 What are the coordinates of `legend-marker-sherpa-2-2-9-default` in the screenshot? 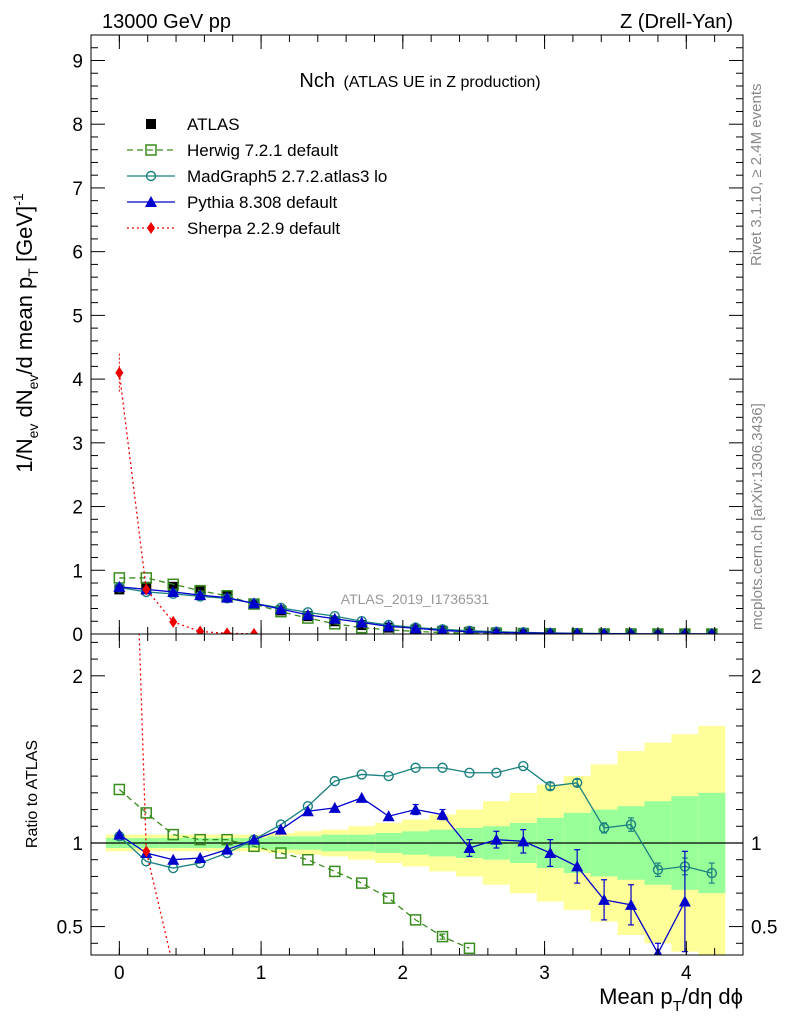 It's located at (151, 228).